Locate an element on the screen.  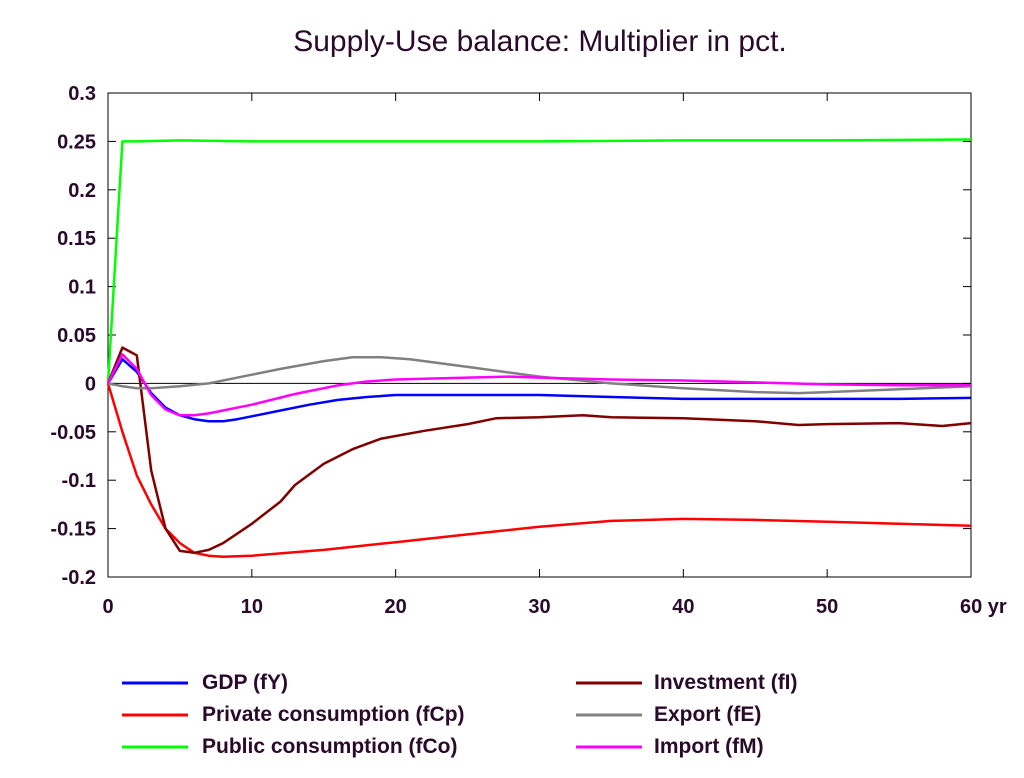
legend-label: Import (fM) is located at coordinates (709, 746).